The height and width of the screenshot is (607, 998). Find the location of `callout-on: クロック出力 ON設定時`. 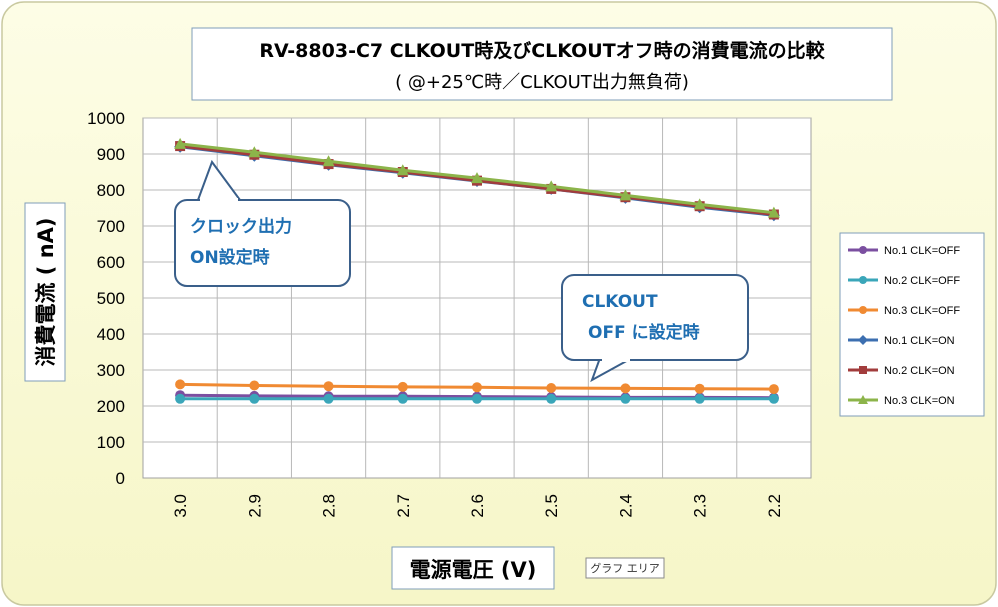

callout-on: クロック出力 ON設定時 is located at coordinates (262, 223).